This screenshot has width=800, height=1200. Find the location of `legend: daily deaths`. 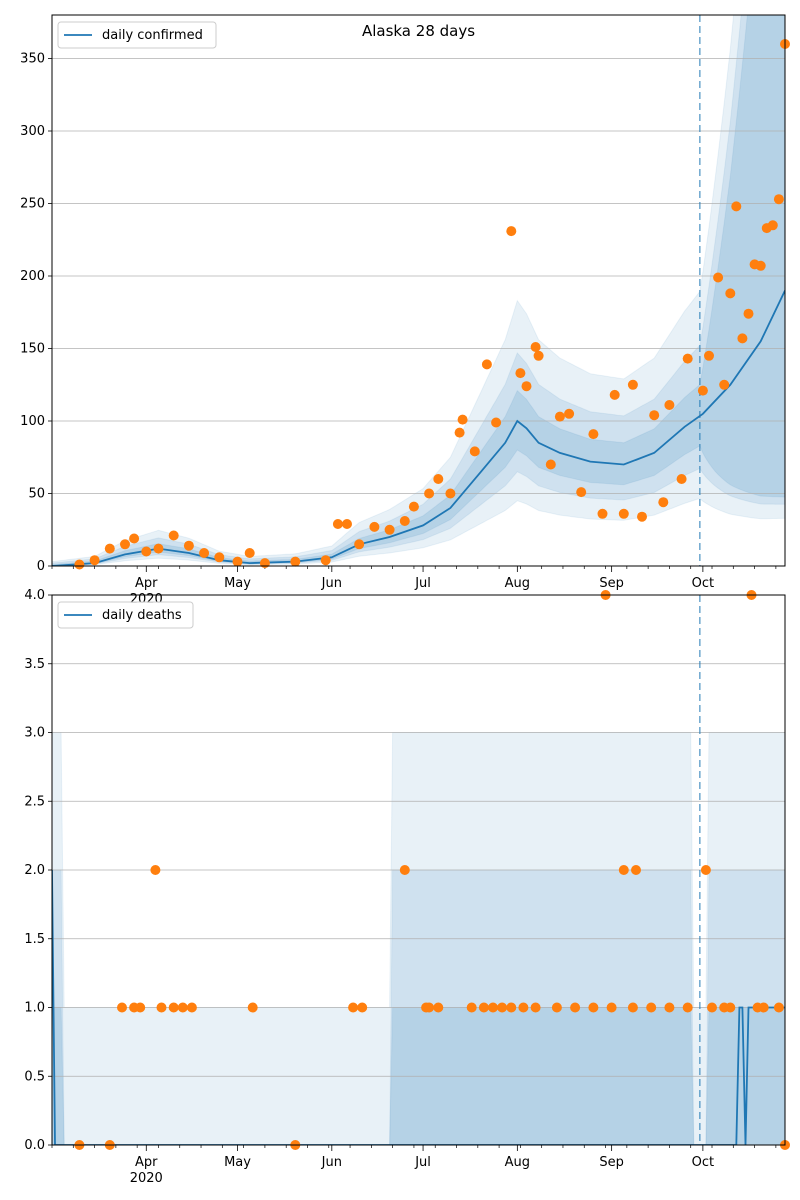

legend: daily deaths is located at coordinates (125, 615).